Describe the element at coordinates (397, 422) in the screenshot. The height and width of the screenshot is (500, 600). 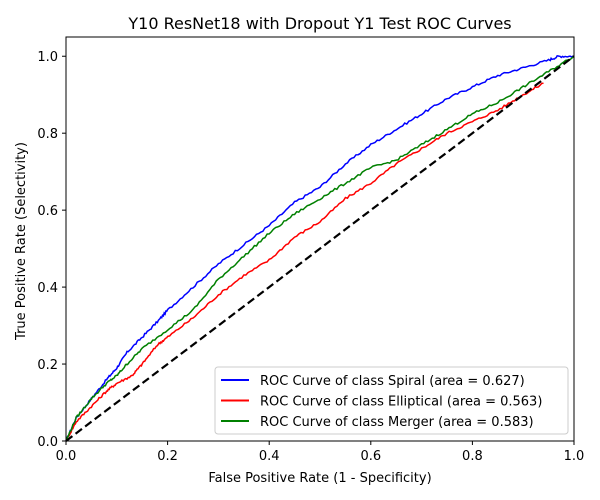
I see `legend-entry: ROC Curve of class Merger (area = 0.583)` at that location.